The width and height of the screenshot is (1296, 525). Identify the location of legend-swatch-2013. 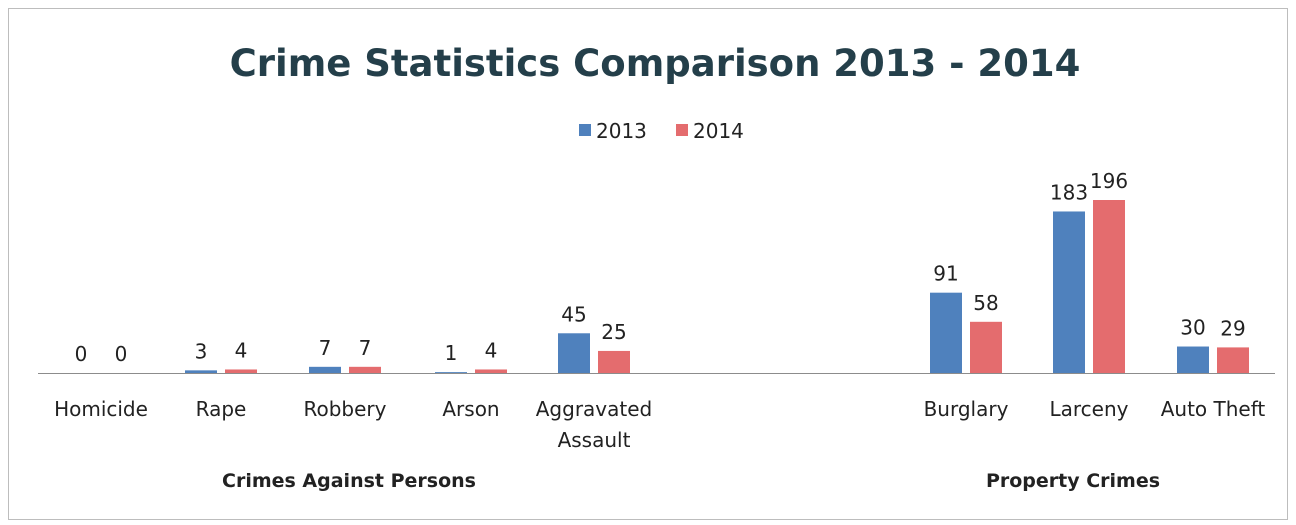
(585, 130).